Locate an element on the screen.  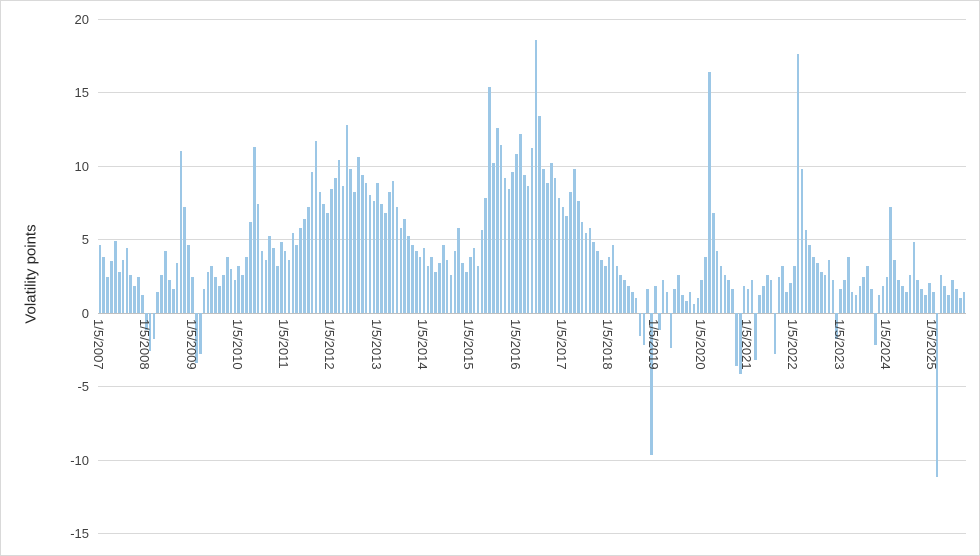
y-tick-label: 5 is located at coordinates (85, 240).